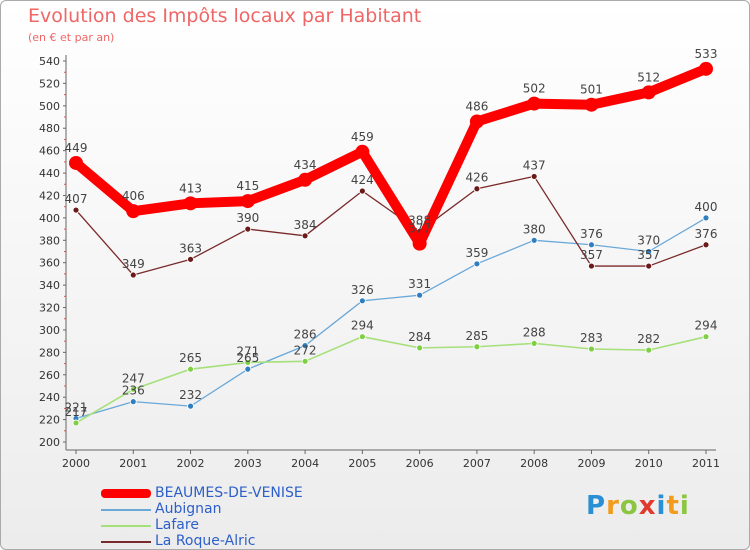  Describe the element at coordinates (305, 463) in the screenshot. I see `x-tick-label: 2004` at that location.